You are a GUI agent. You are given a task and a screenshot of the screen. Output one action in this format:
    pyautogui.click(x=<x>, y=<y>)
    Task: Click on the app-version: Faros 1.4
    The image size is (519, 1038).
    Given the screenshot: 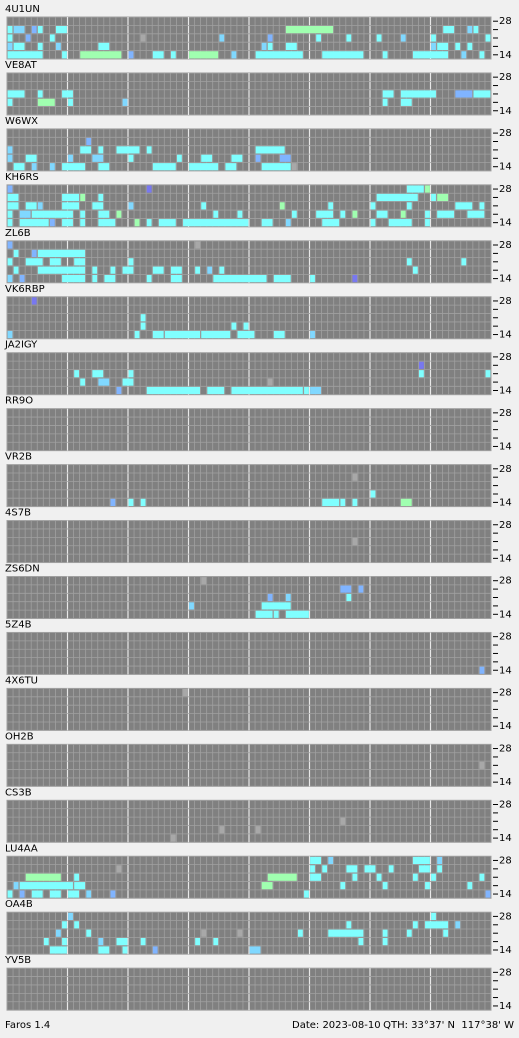 What is the action you would take?
    pyautogui.click(x=27, y=1025)
    